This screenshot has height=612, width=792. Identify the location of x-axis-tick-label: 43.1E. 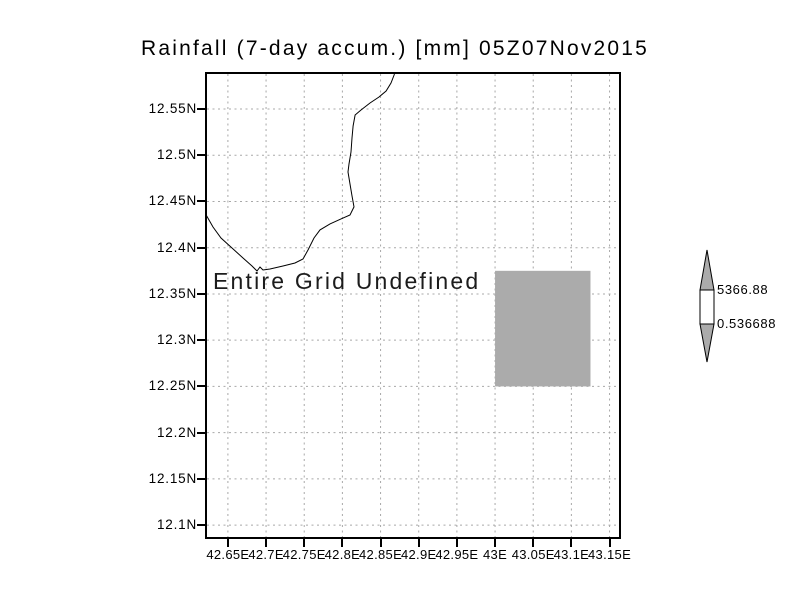
(571, 554).